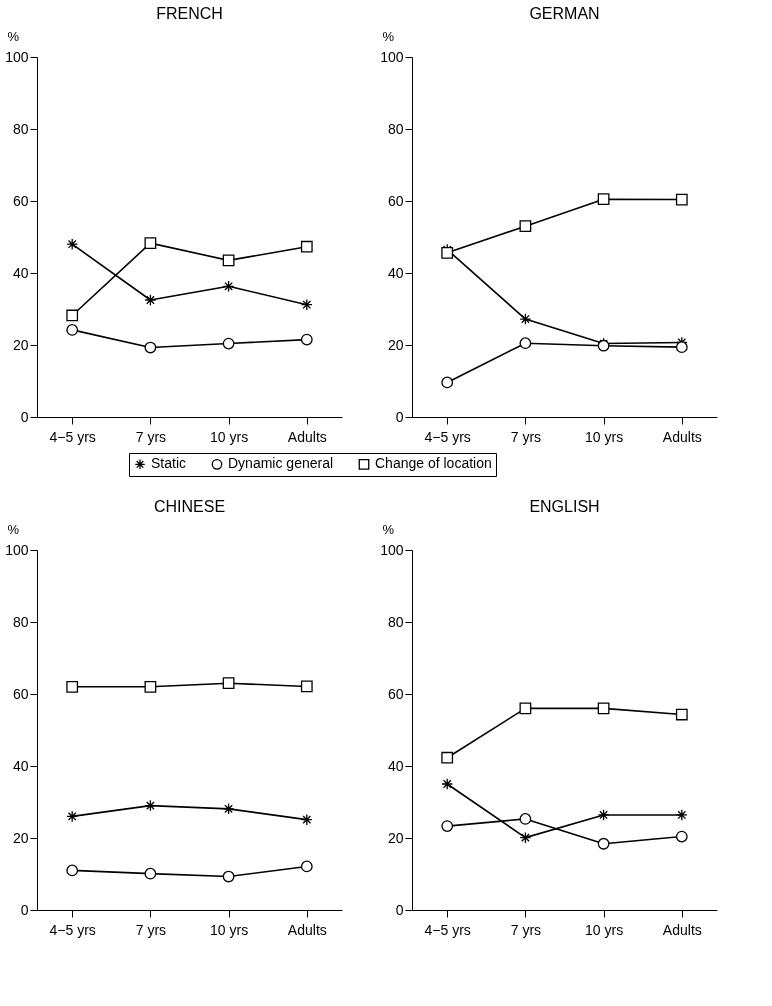 The height and width of the screenshot is (1006, 772). What do you see at coordinates (433, 463) in the screenshot?
I see `legend-label: Change of location` at bounding box center [433, 463].